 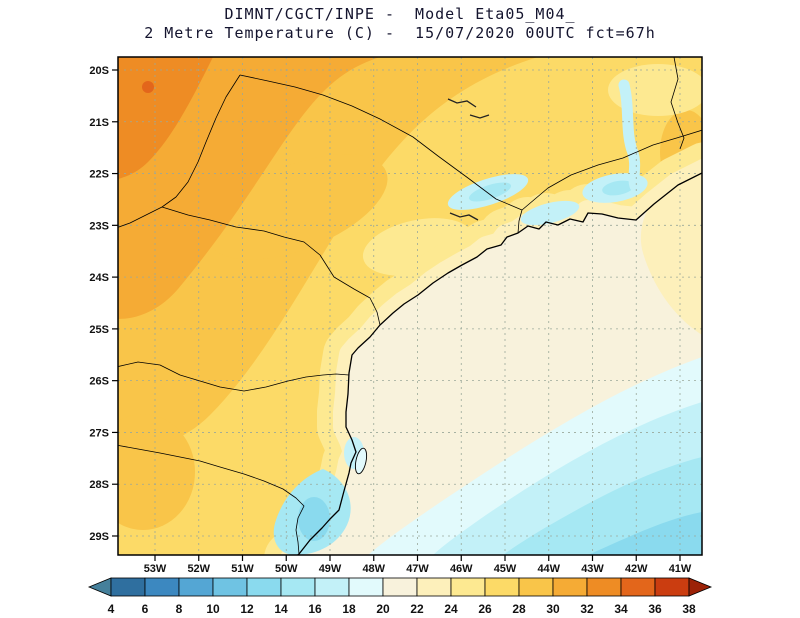 What do you see at coordinates (330, 569) in the screenshot?
I see `lon-label: 49W` at bounding box center [330, 569].